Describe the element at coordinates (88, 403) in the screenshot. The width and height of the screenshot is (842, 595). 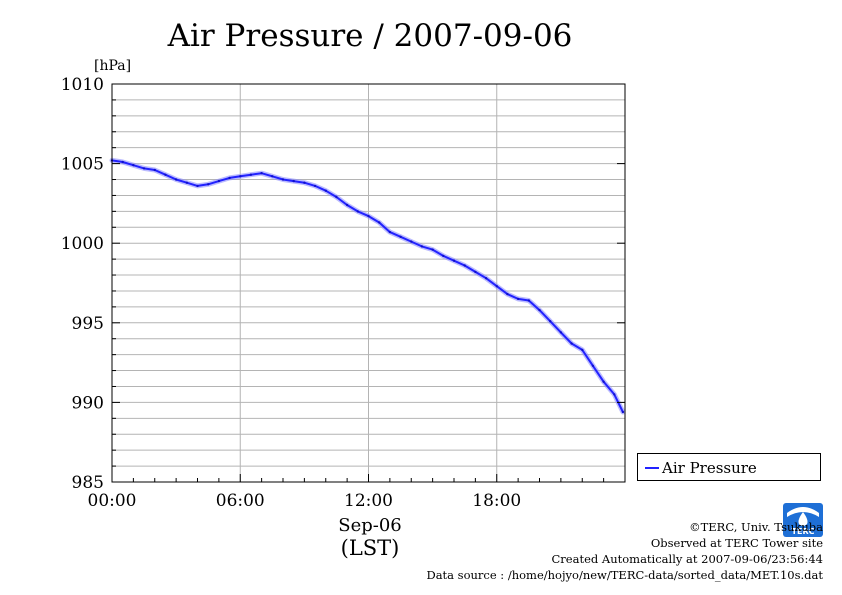
I see `y-tick-label: 990` at that location.